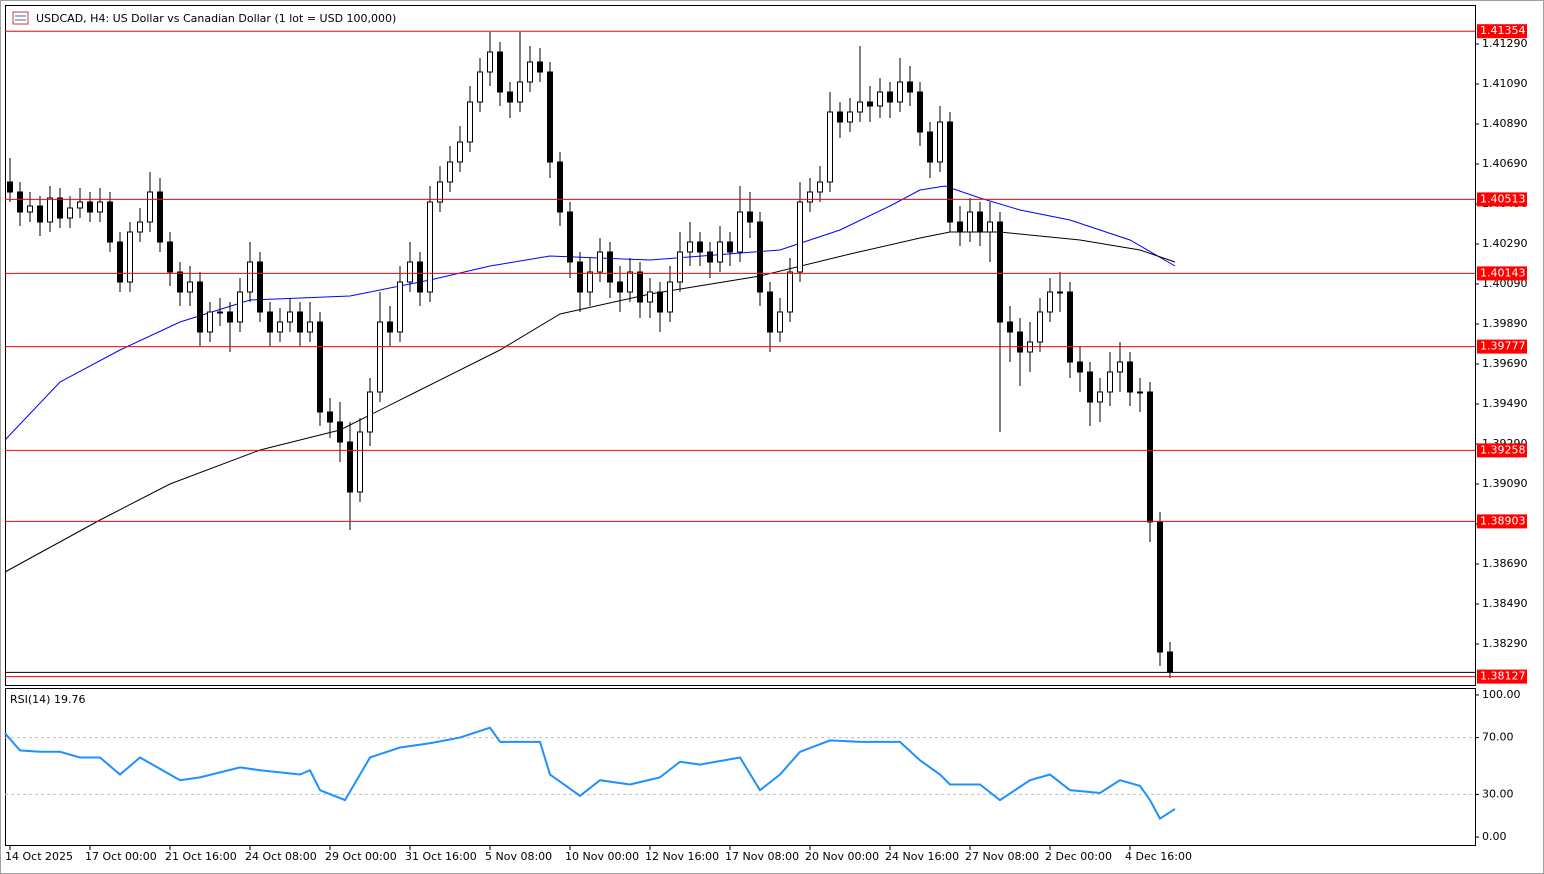 Image resolution: width=1544 pixels, height=874 pixels. I want to click on x-tick-label: 17 Oct 00:00, so click(121, 856).